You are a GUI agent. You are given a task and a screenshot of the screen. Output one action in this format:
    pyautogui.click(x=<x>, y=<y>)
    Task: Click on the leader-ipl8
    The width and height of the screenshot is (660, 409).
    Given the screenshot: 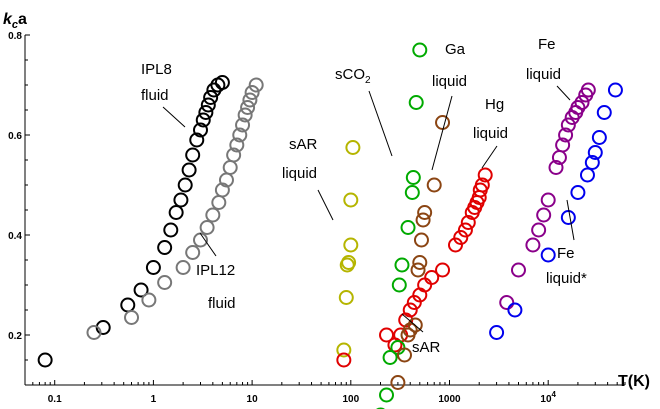 What is the action you would take?
    pyautogui.click(x=174, y=117)
    